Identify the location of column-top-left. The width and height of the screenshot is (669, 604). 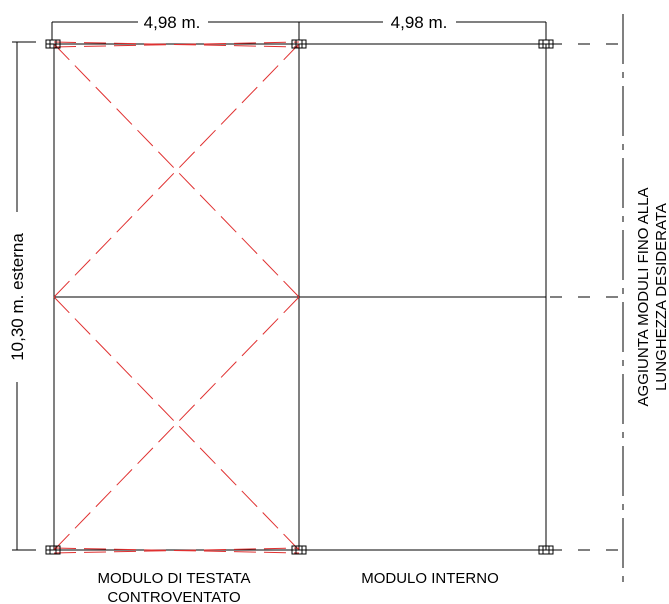
(53, 44).